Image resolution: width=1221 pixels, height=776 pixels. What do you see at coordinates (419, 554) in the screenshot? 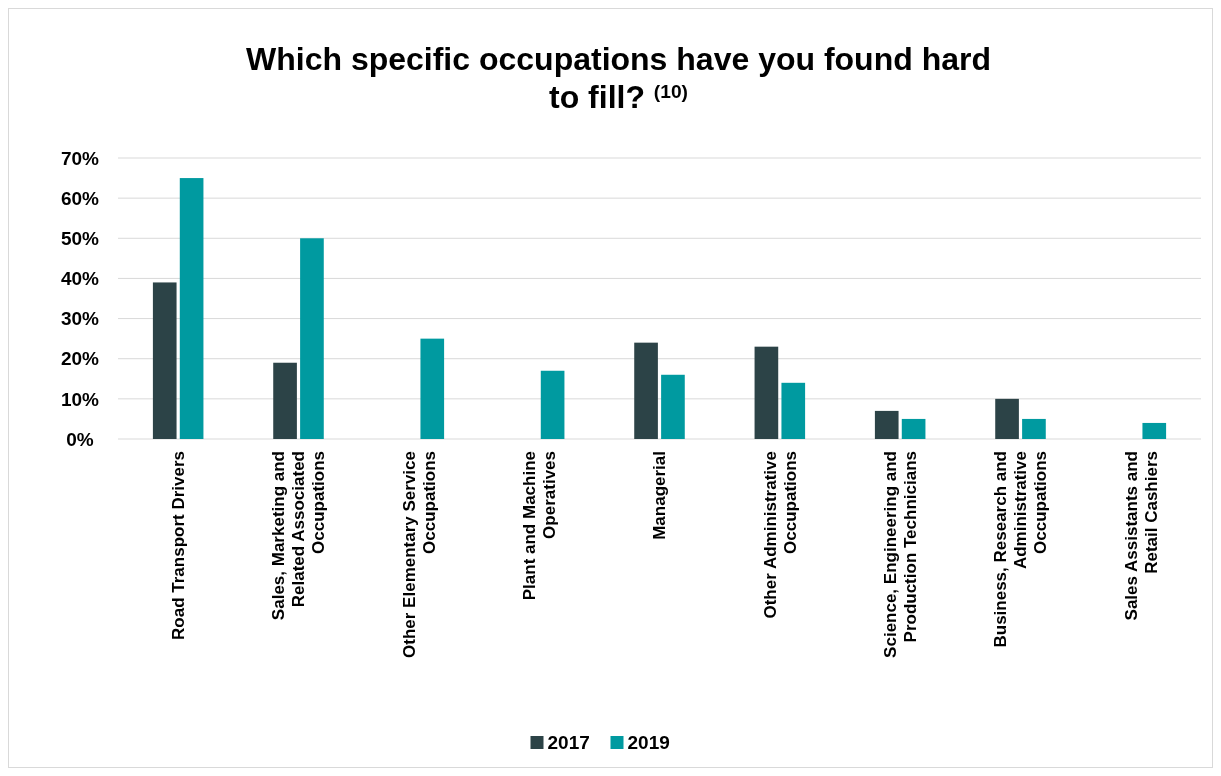
I see `x-tick-label: Other Elementary Service Occupations` at bounding box center [419, 554].